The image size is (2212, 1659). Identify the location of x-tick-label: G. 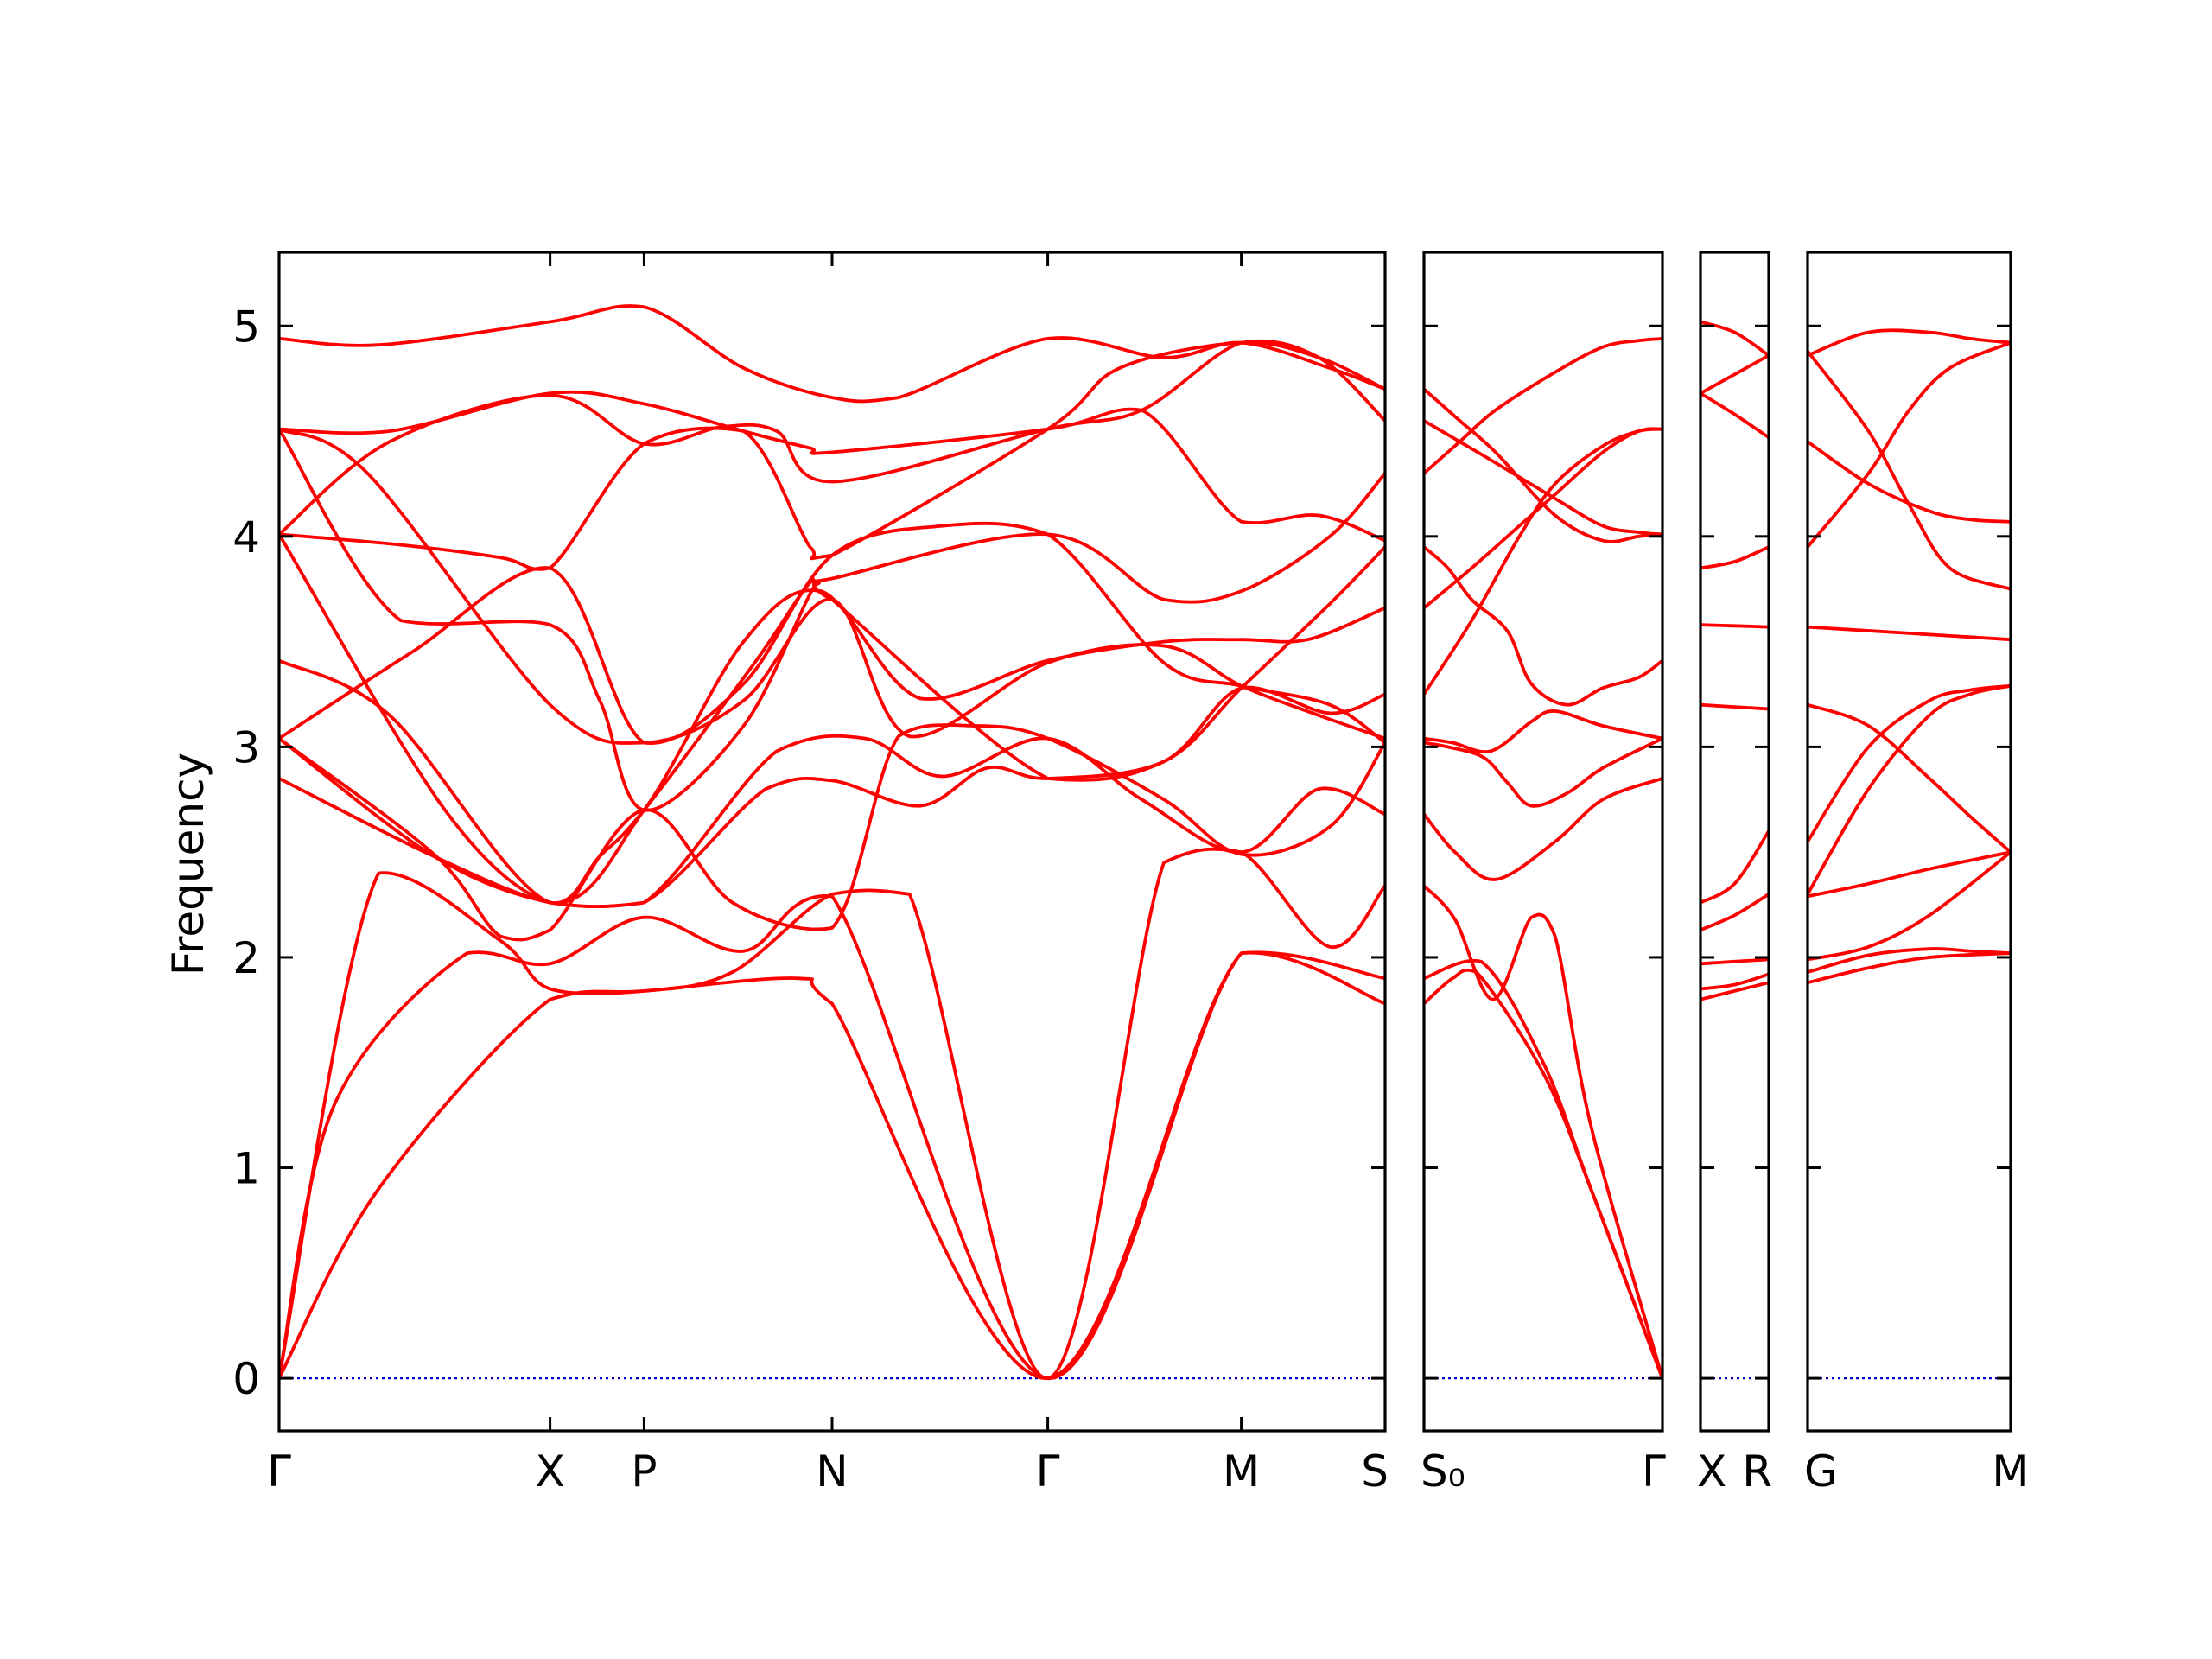
(1821, 1471).